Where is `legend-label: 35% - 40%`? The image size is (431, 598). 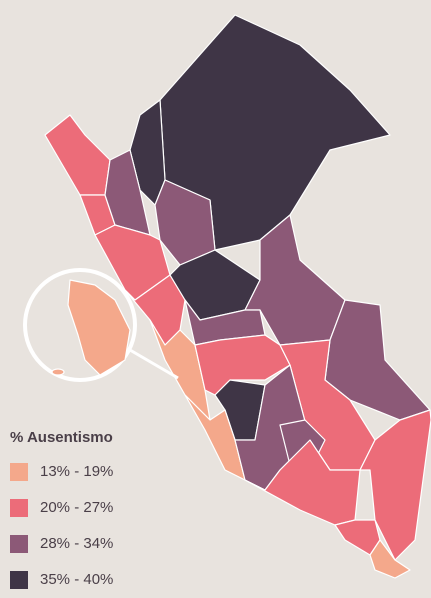
legend-label: 35% - 40% is located at coordinates (76, 579).